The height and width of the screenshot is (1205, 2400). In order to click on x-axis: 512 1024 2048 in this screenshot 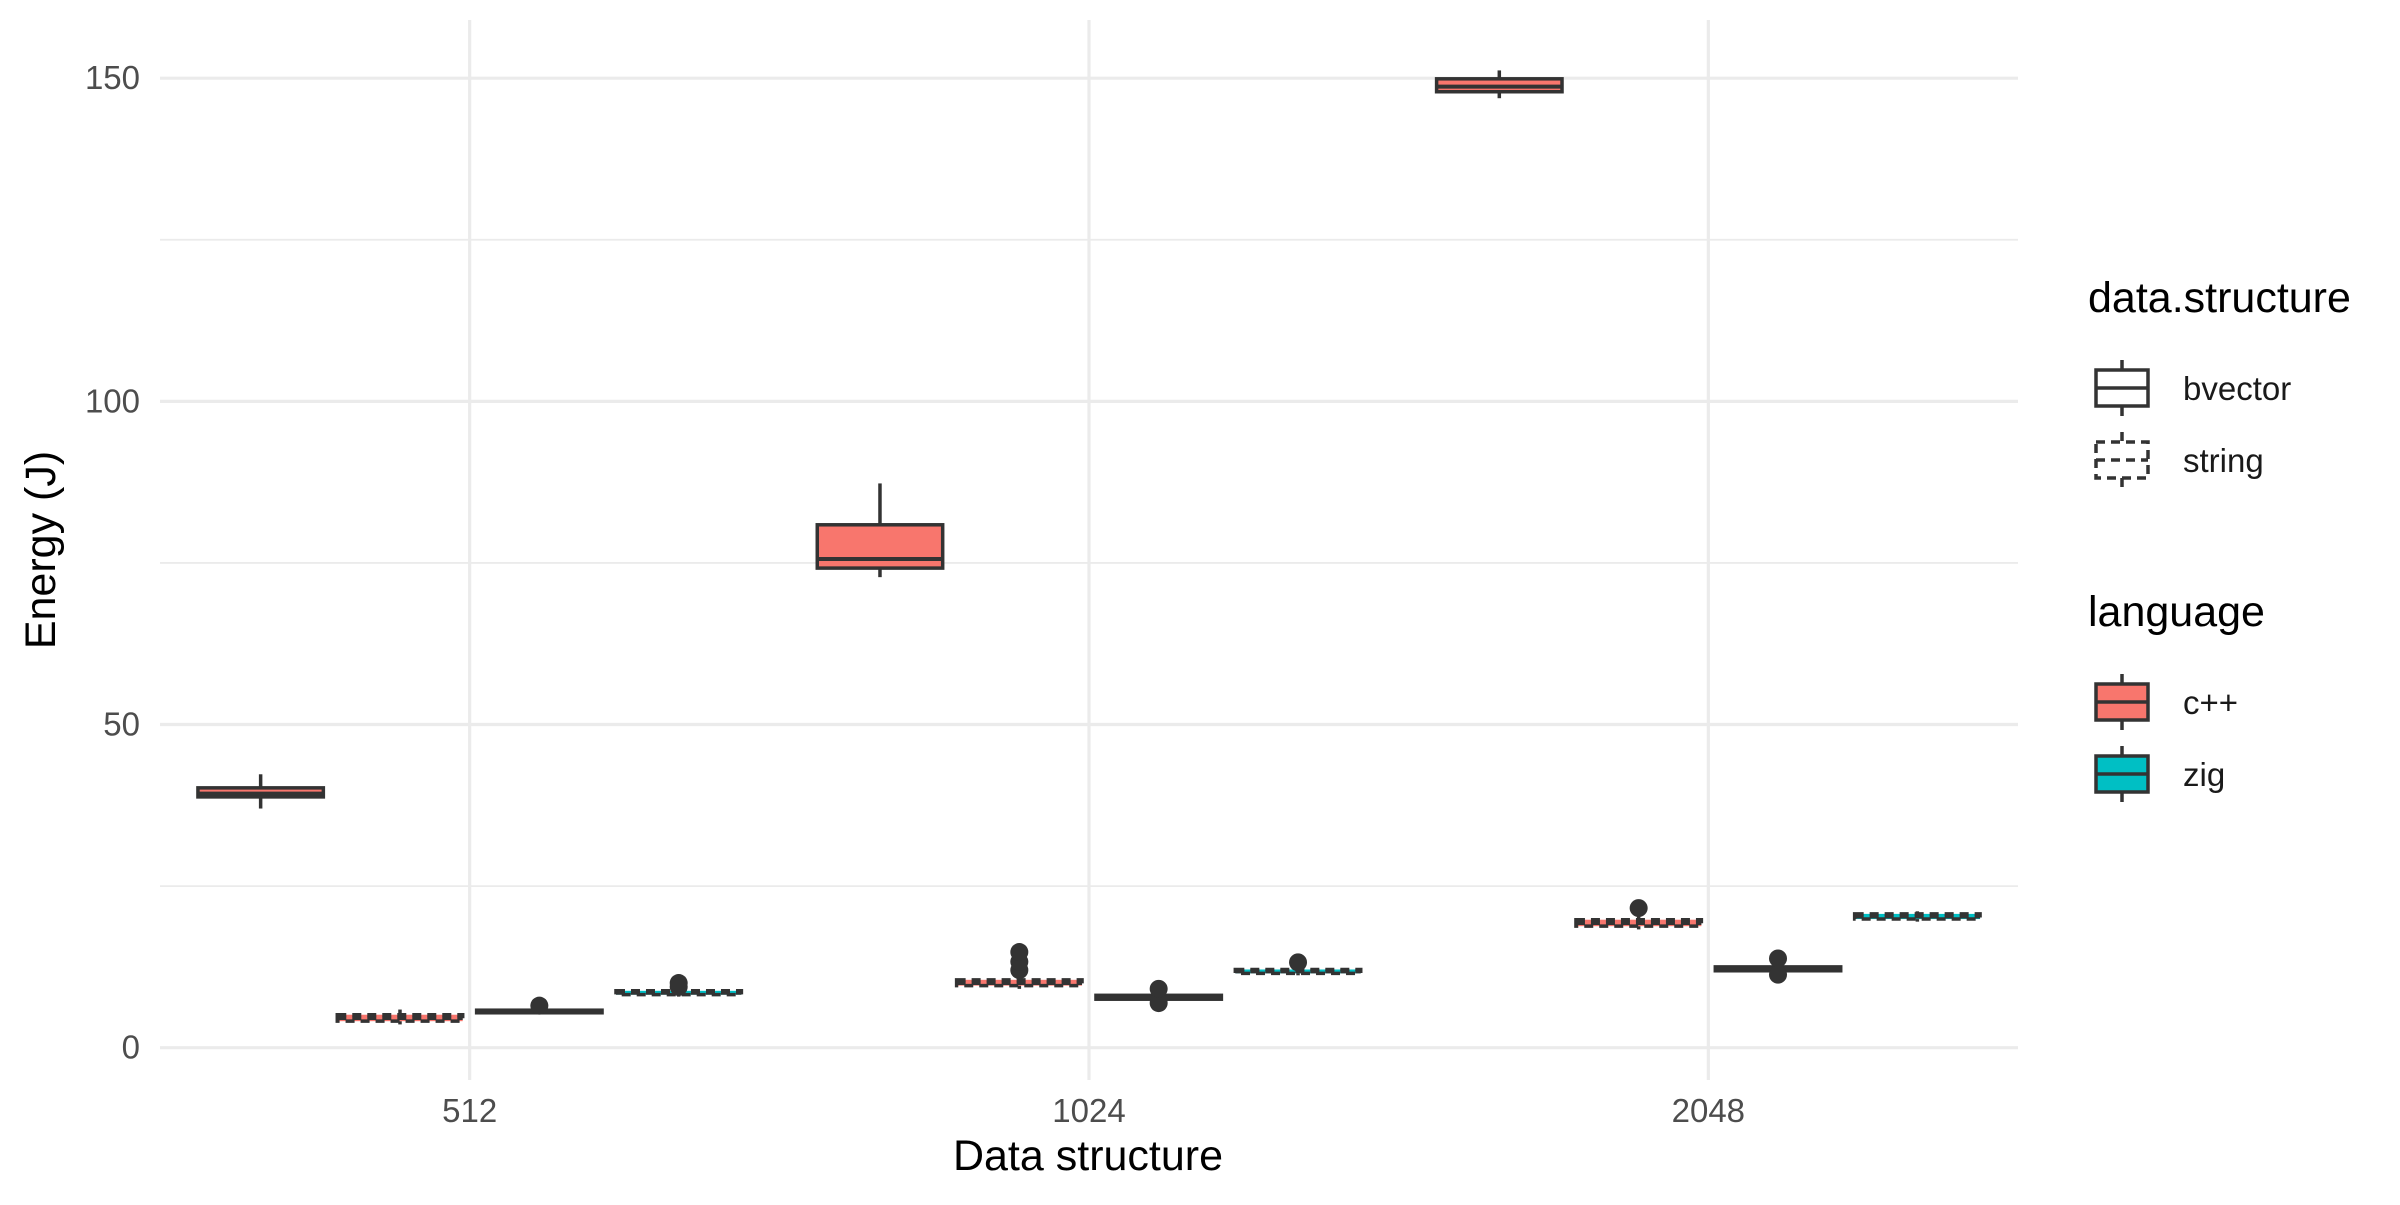, I will do `click(1093, 1110)`.